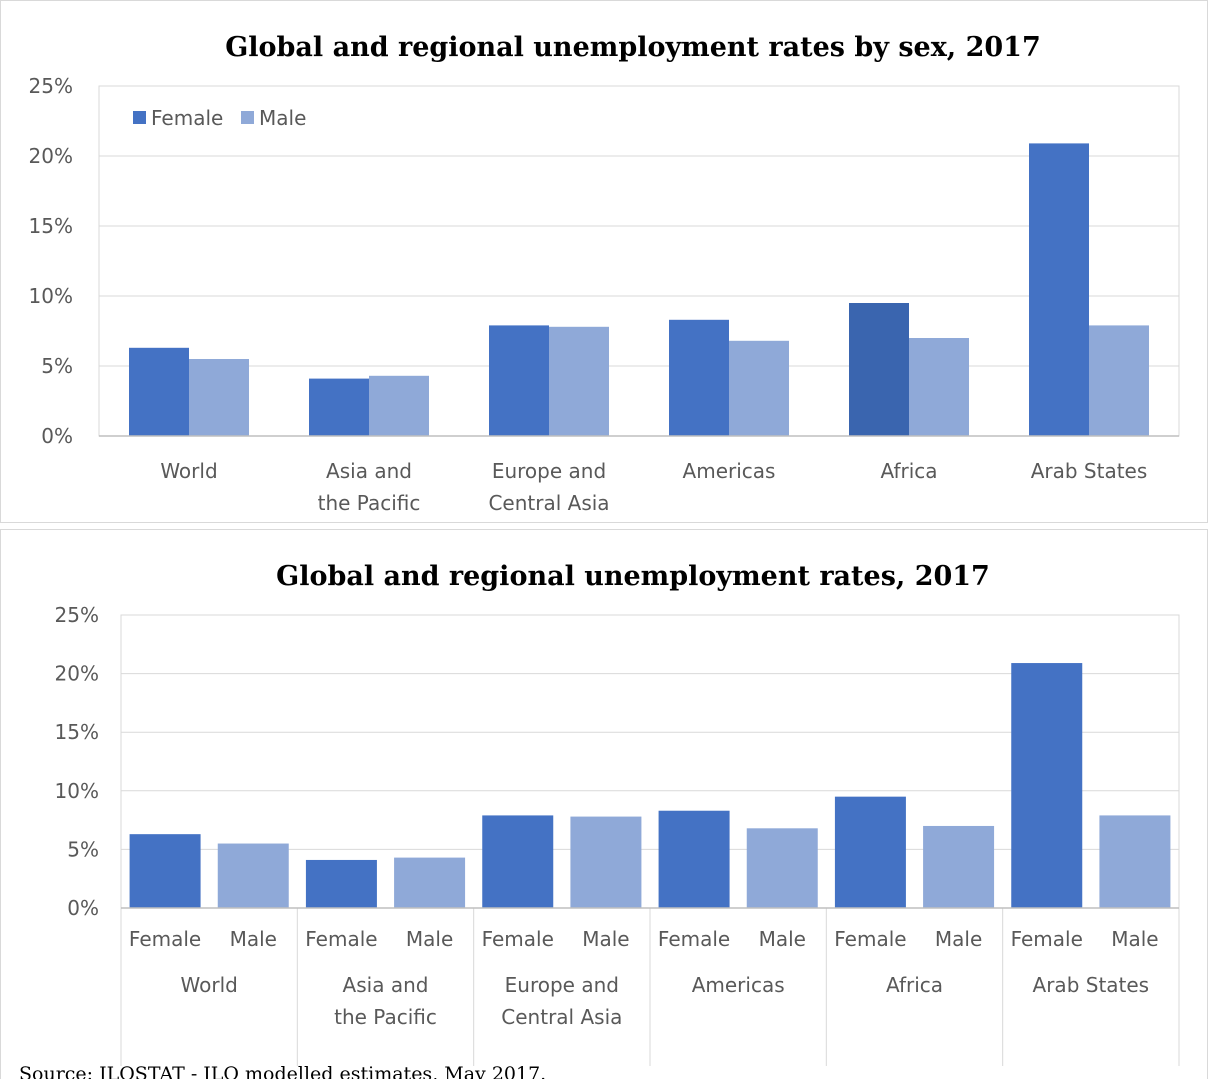 Image resolution: width=1208 pixels, height=1079 pixels. I want to click on legend-label-female: Female, so click(187, 118).